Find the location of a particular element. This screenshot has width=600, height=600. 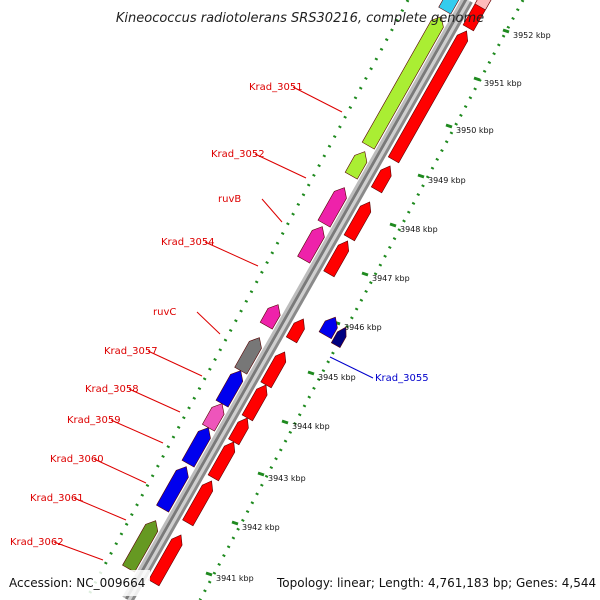

gene-label-krad-3058: Krad_3058 is located at coordinates (112, 389).